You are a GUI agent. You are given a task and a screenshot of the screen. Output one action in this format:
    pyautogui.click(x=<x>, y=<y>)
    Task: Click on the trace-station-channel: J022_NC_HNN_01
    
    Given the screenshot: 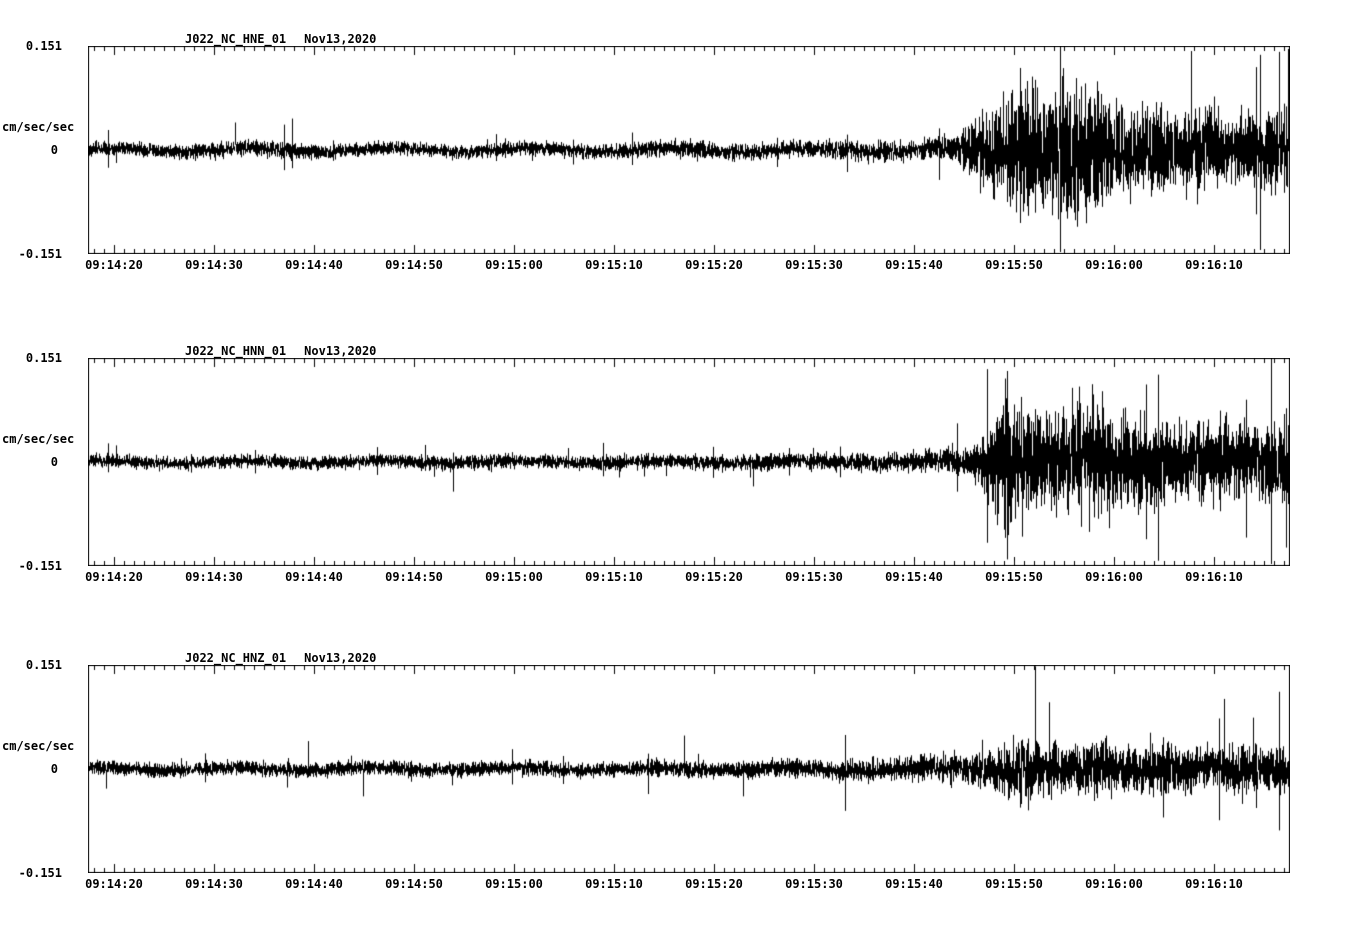 What is the action you would take?
    pyautogui.click(x=236, y=351)
    